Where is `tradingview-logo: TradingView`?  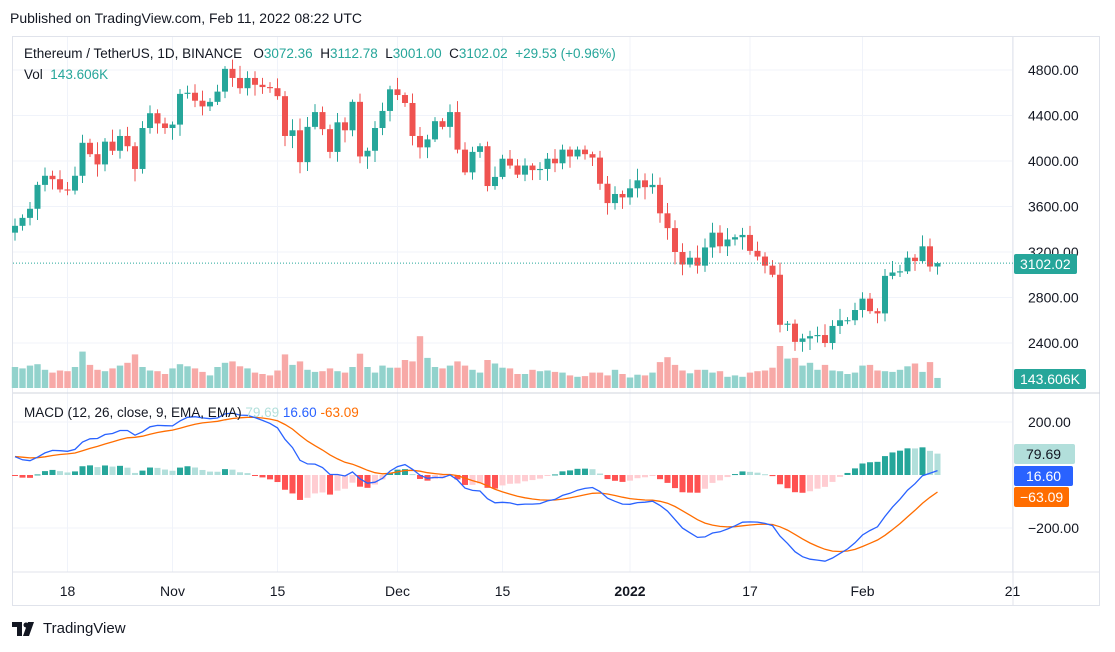
tradingview-logo: TradingView is located at coordinates (69, 628).